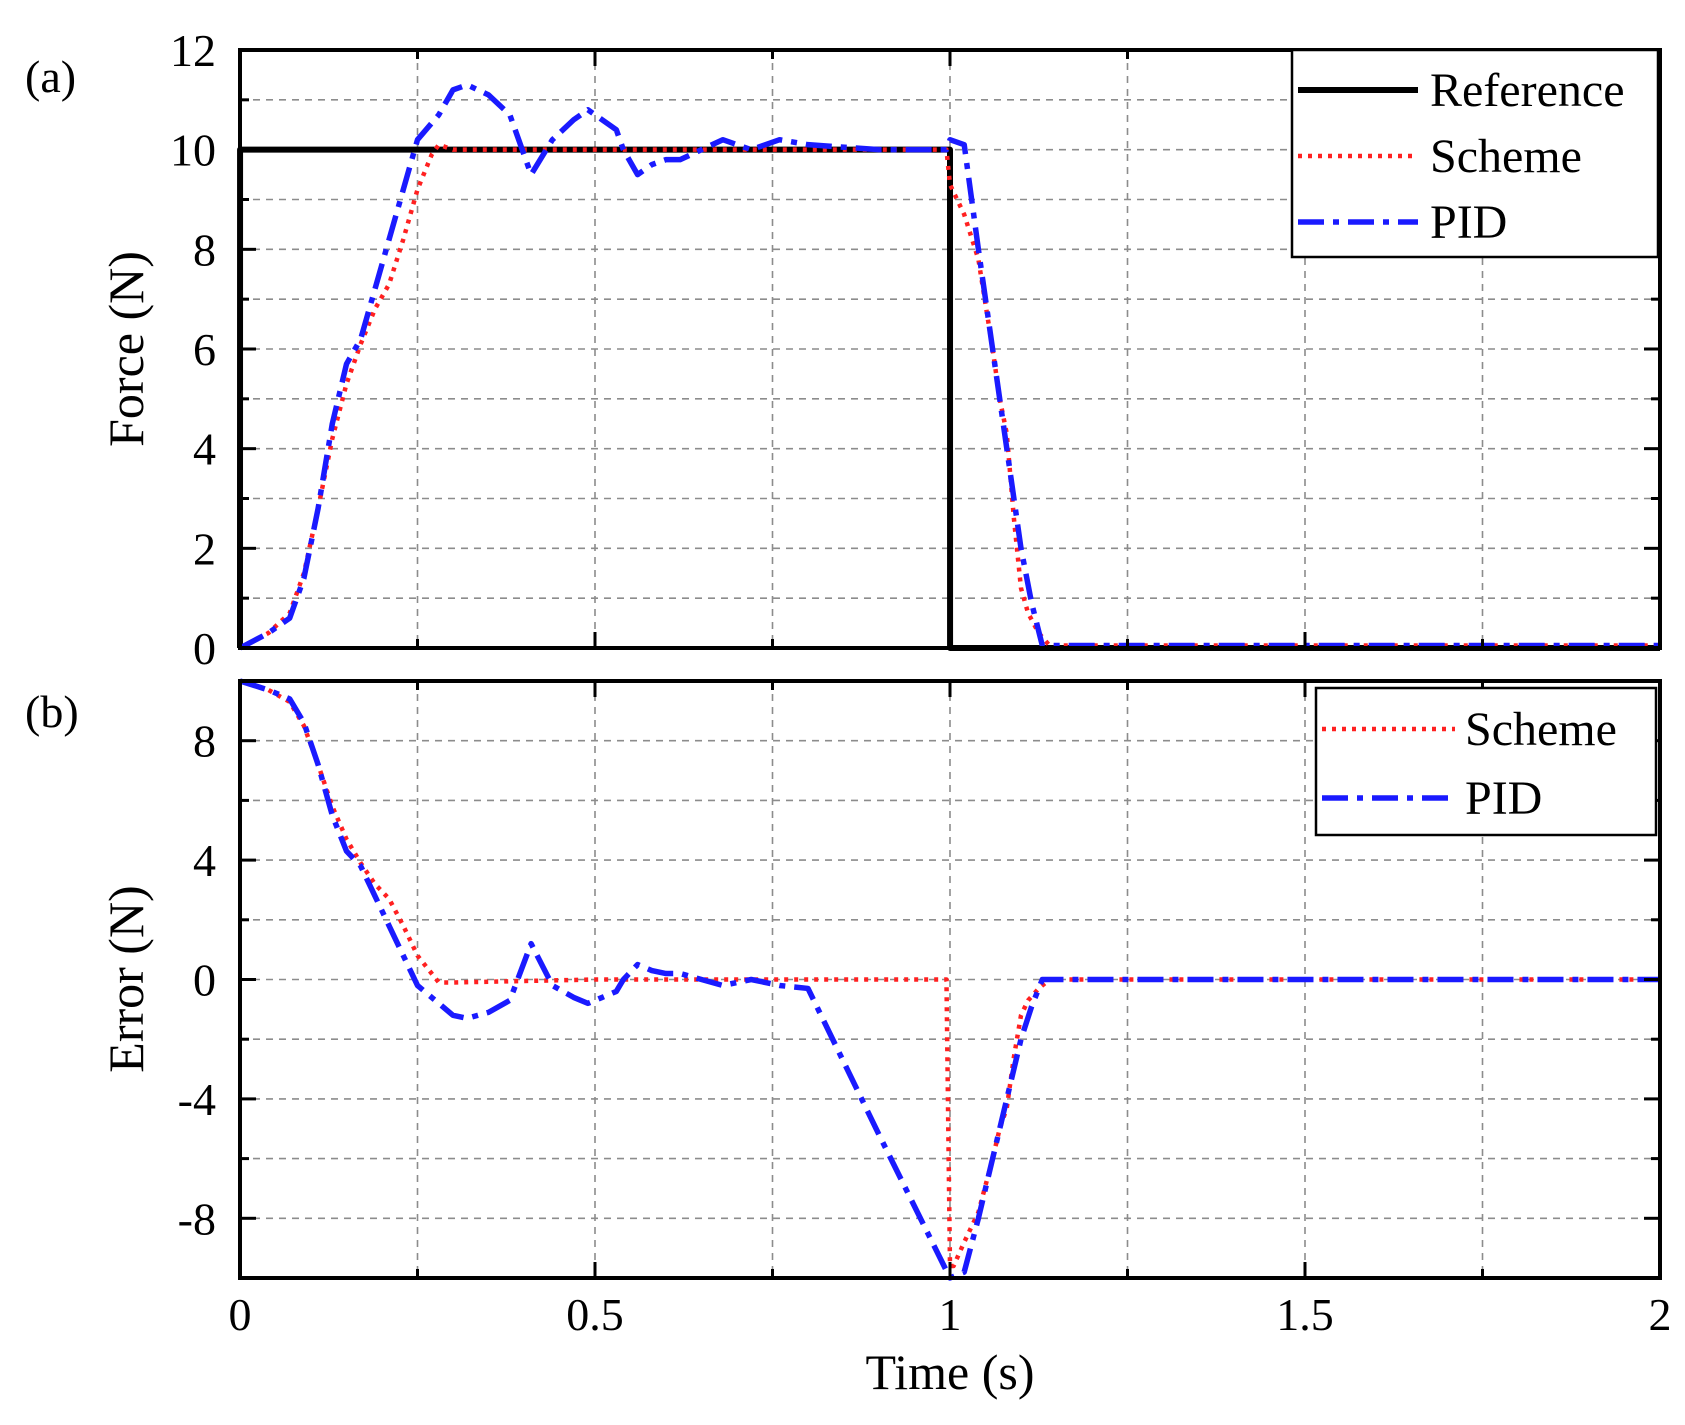 The image size is (1685, 1425). What do you see at coordinates (1541, 729) in the screenshot?
I see `error-legend-label-scheme: Scheme` at bounding box center [1541, 729].